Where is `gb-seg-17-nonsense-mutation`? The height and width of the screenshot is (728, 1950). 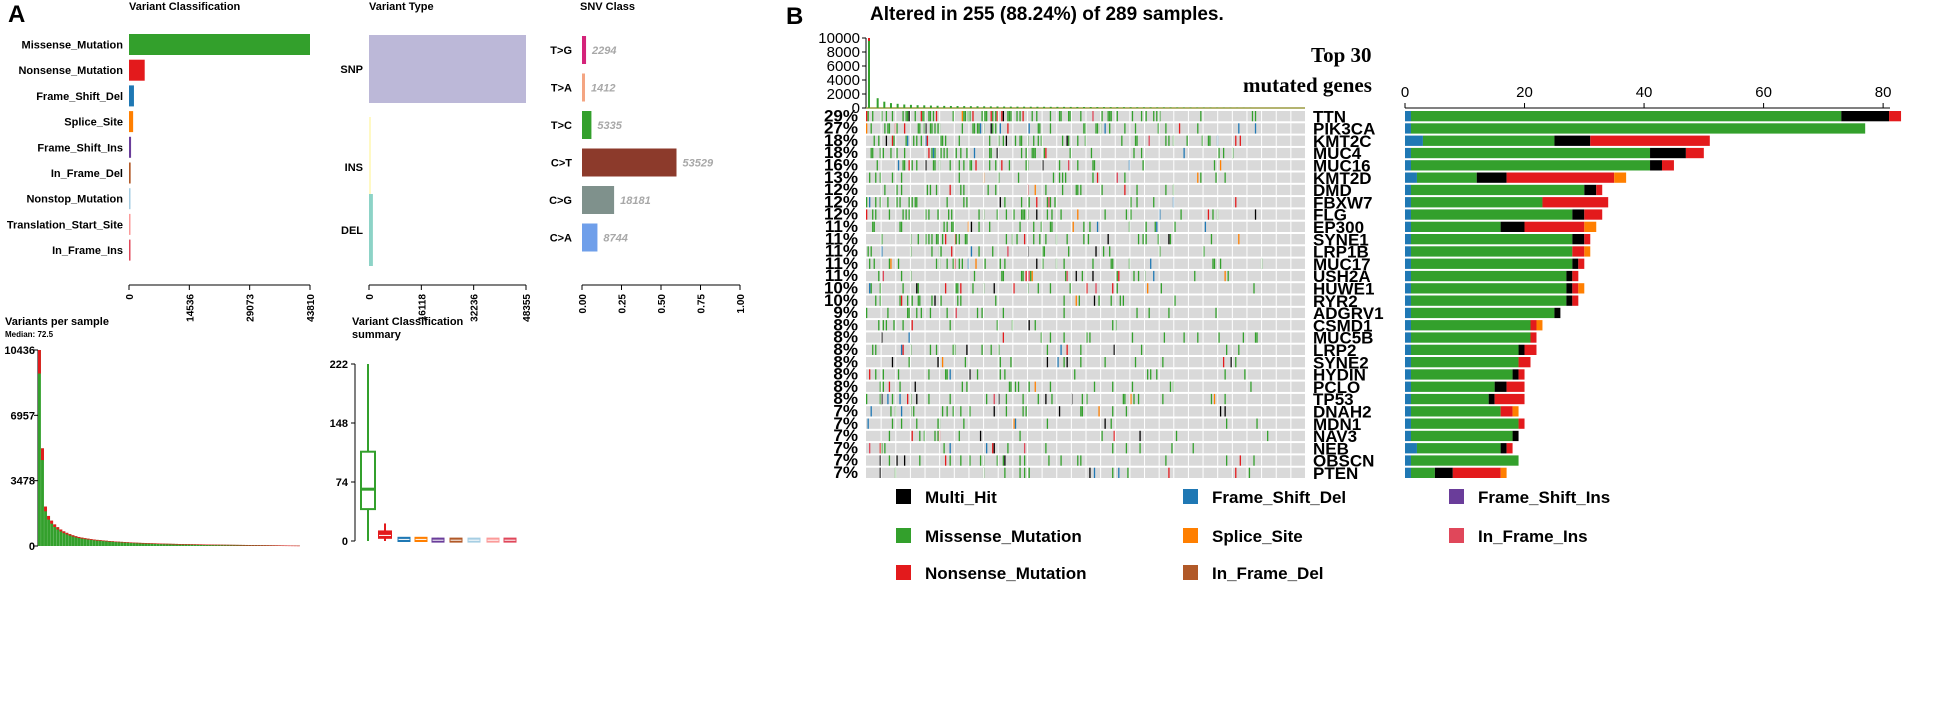
gb-seg-17-nonsense-mutation is located at coordinates (1533, 325).